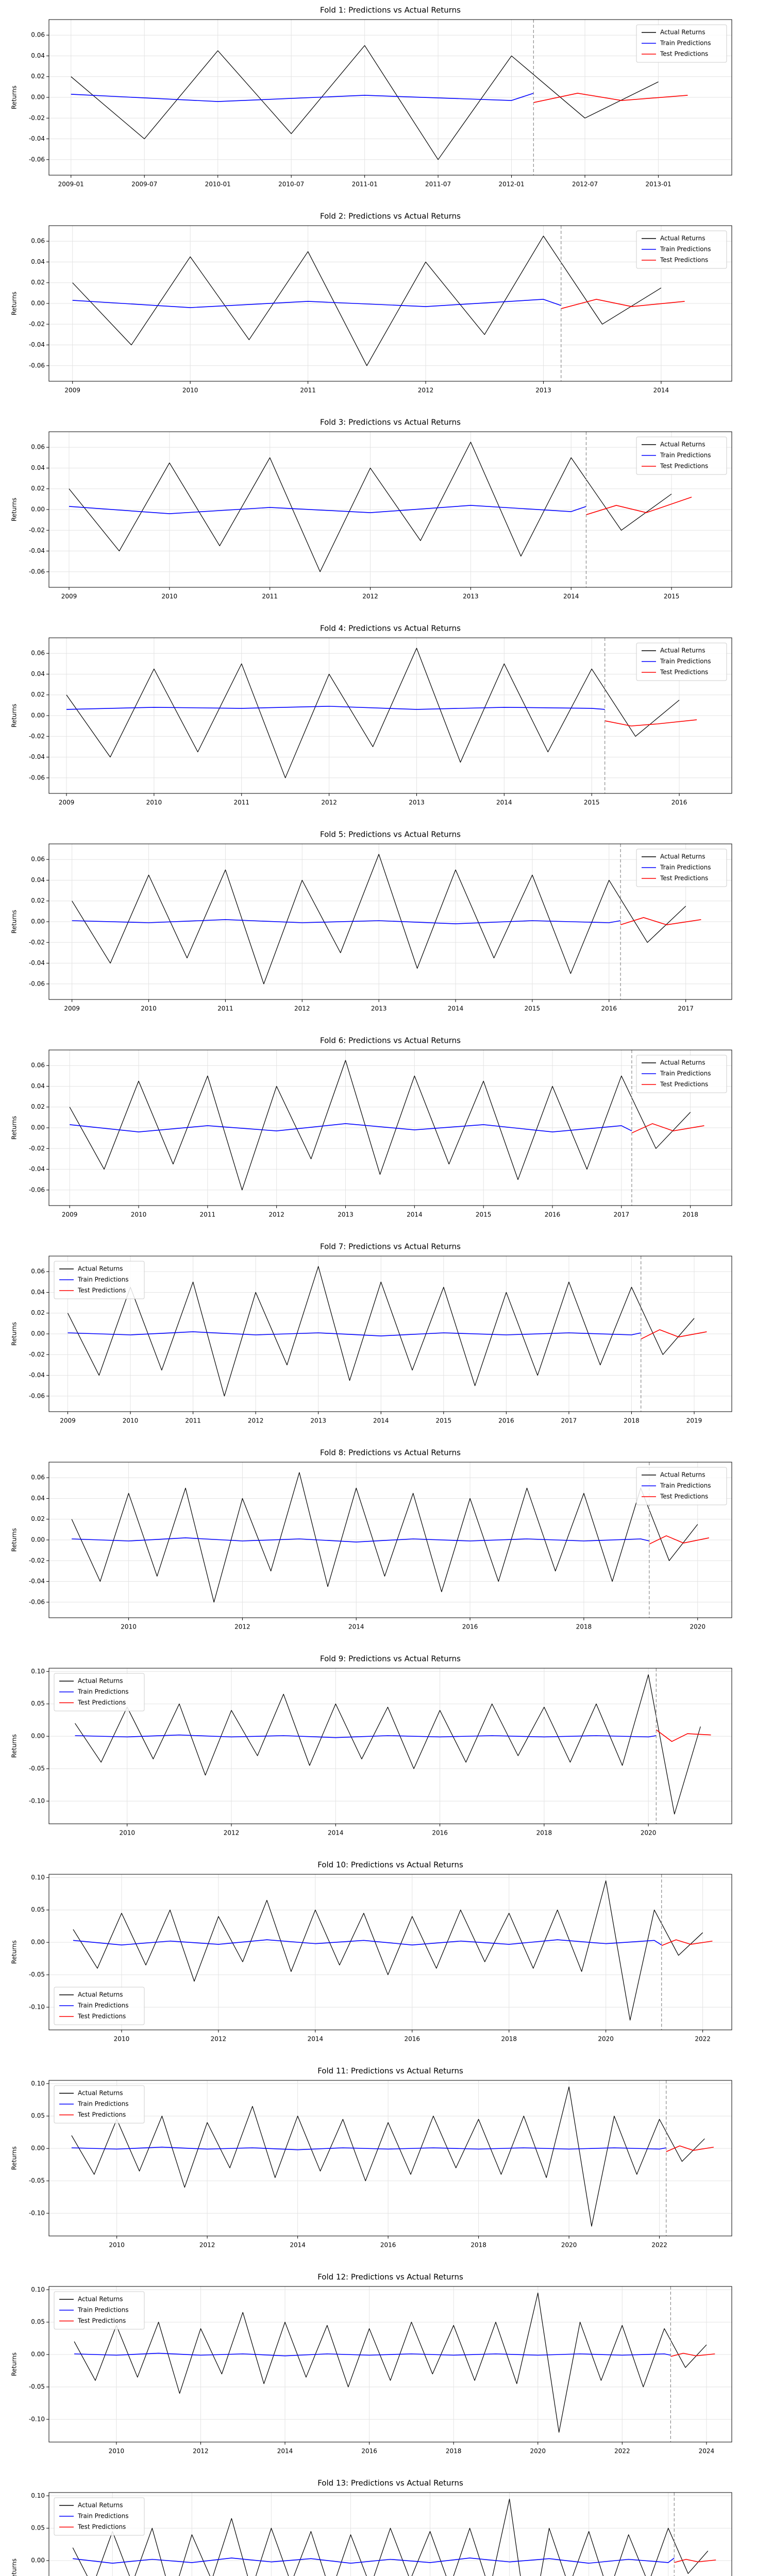 The height and width of the screenshot is (2576, 773). Describe the element at coordinates (390, 628) in the screenshot. I see `chart-title: Fold 4: Predictions vs Actual Returns` at that location.